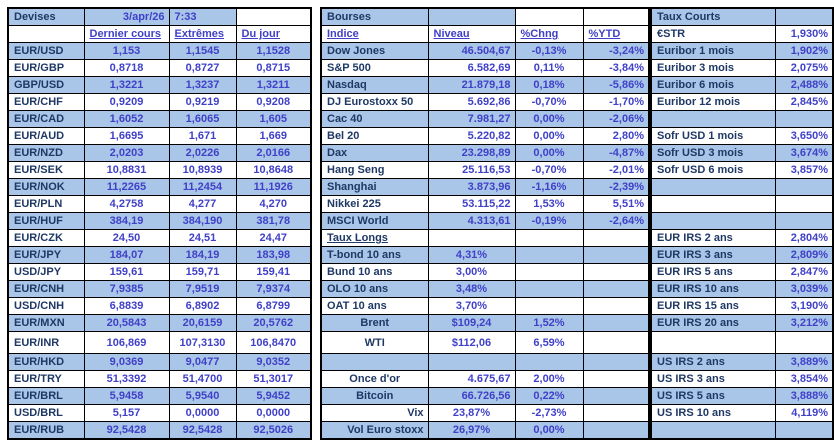 The width and height of the screenshot is (834, 444). I want to click on rate-row: EUR IRS 5 ans 2,847%, so click(742, 272).